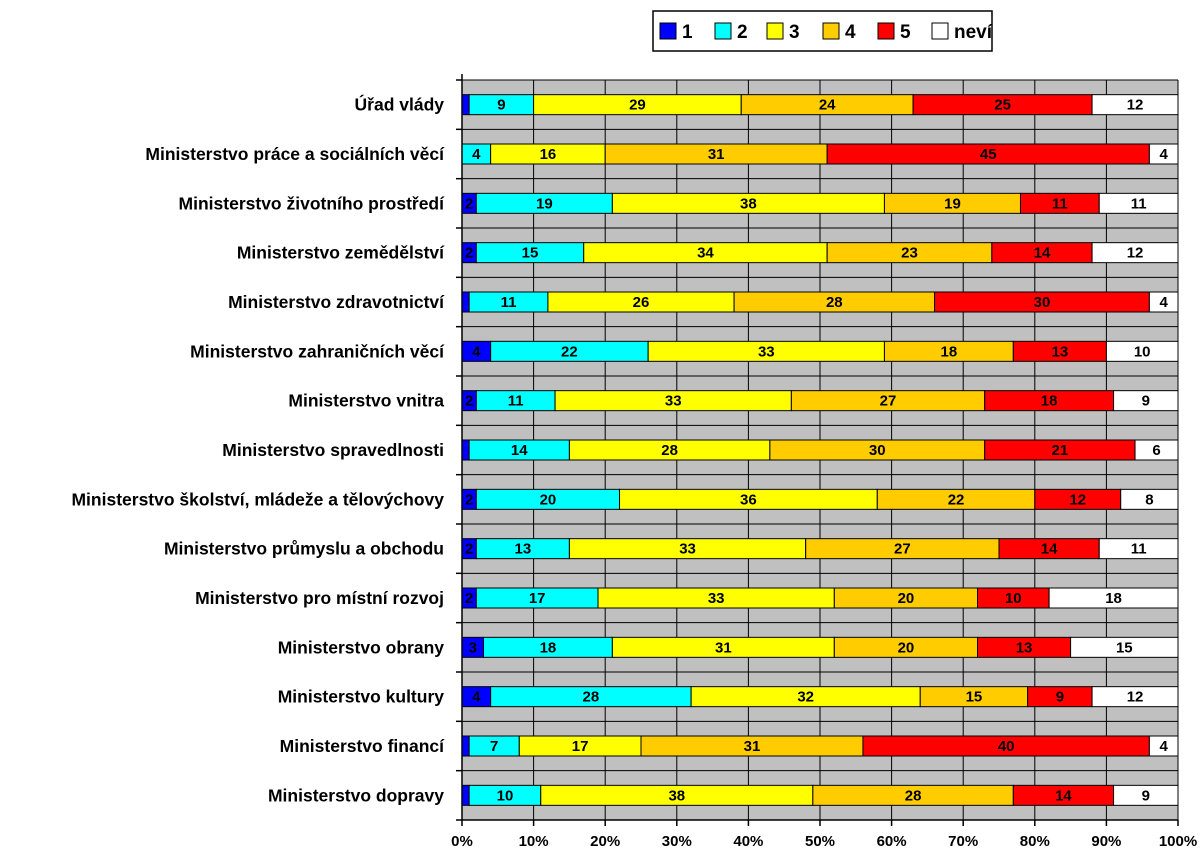 This screenshot has height=850, width=1203. Describe the element at coordinates (312, 203) in the screenshot. I see `category-label: Ministerstvo životního prostředí` at that location.